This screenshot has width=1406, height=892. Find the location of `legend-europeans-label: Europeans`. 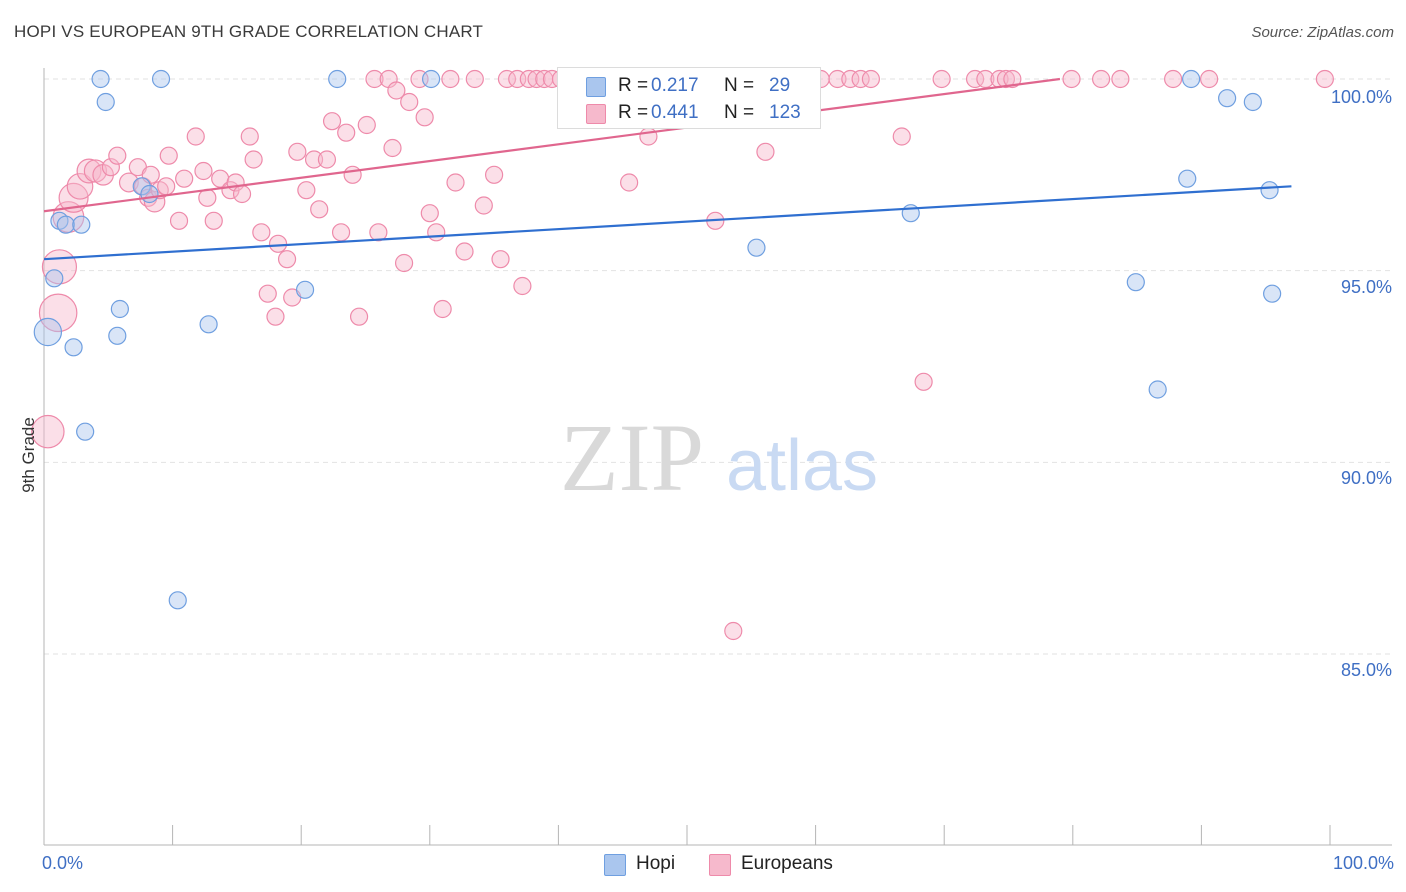

legend-europeans-label: Europeans is located at coordinates (787, 863).